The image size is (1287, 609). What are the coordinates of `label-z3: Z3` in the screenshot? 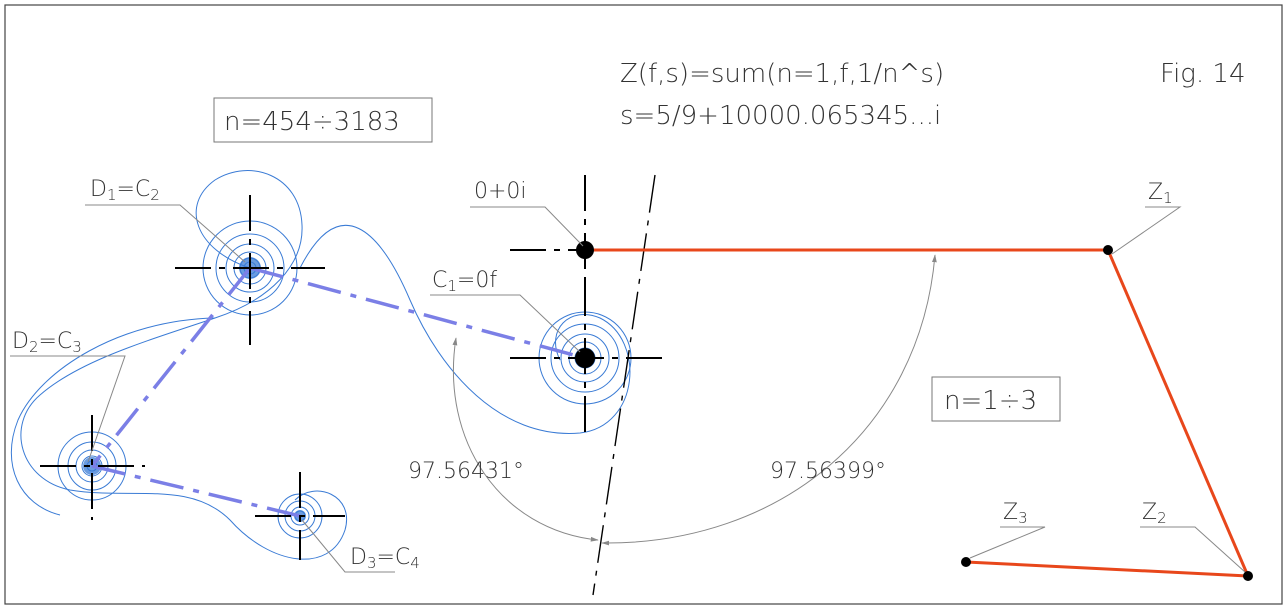 It's located at (1015, 513).